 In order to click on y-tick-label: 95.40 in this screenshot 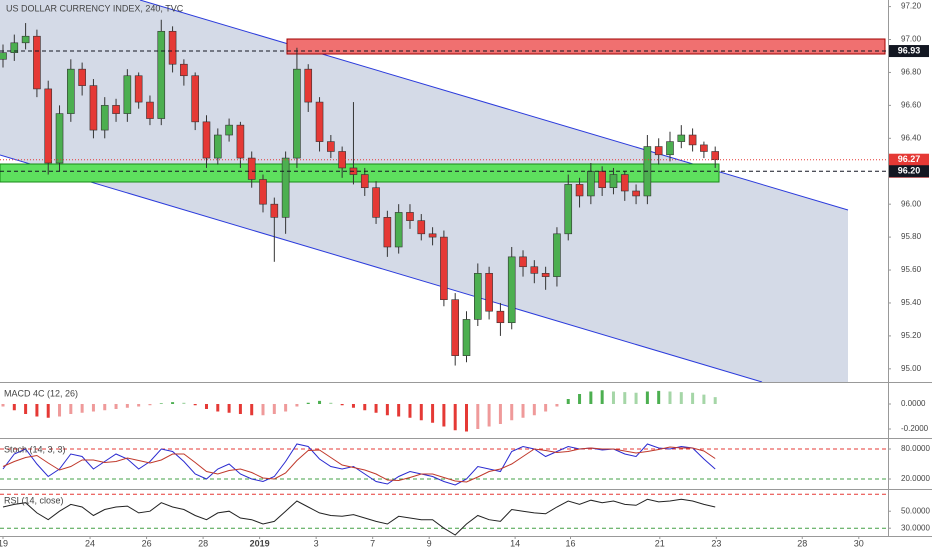, I will do `click(911, 302)`.